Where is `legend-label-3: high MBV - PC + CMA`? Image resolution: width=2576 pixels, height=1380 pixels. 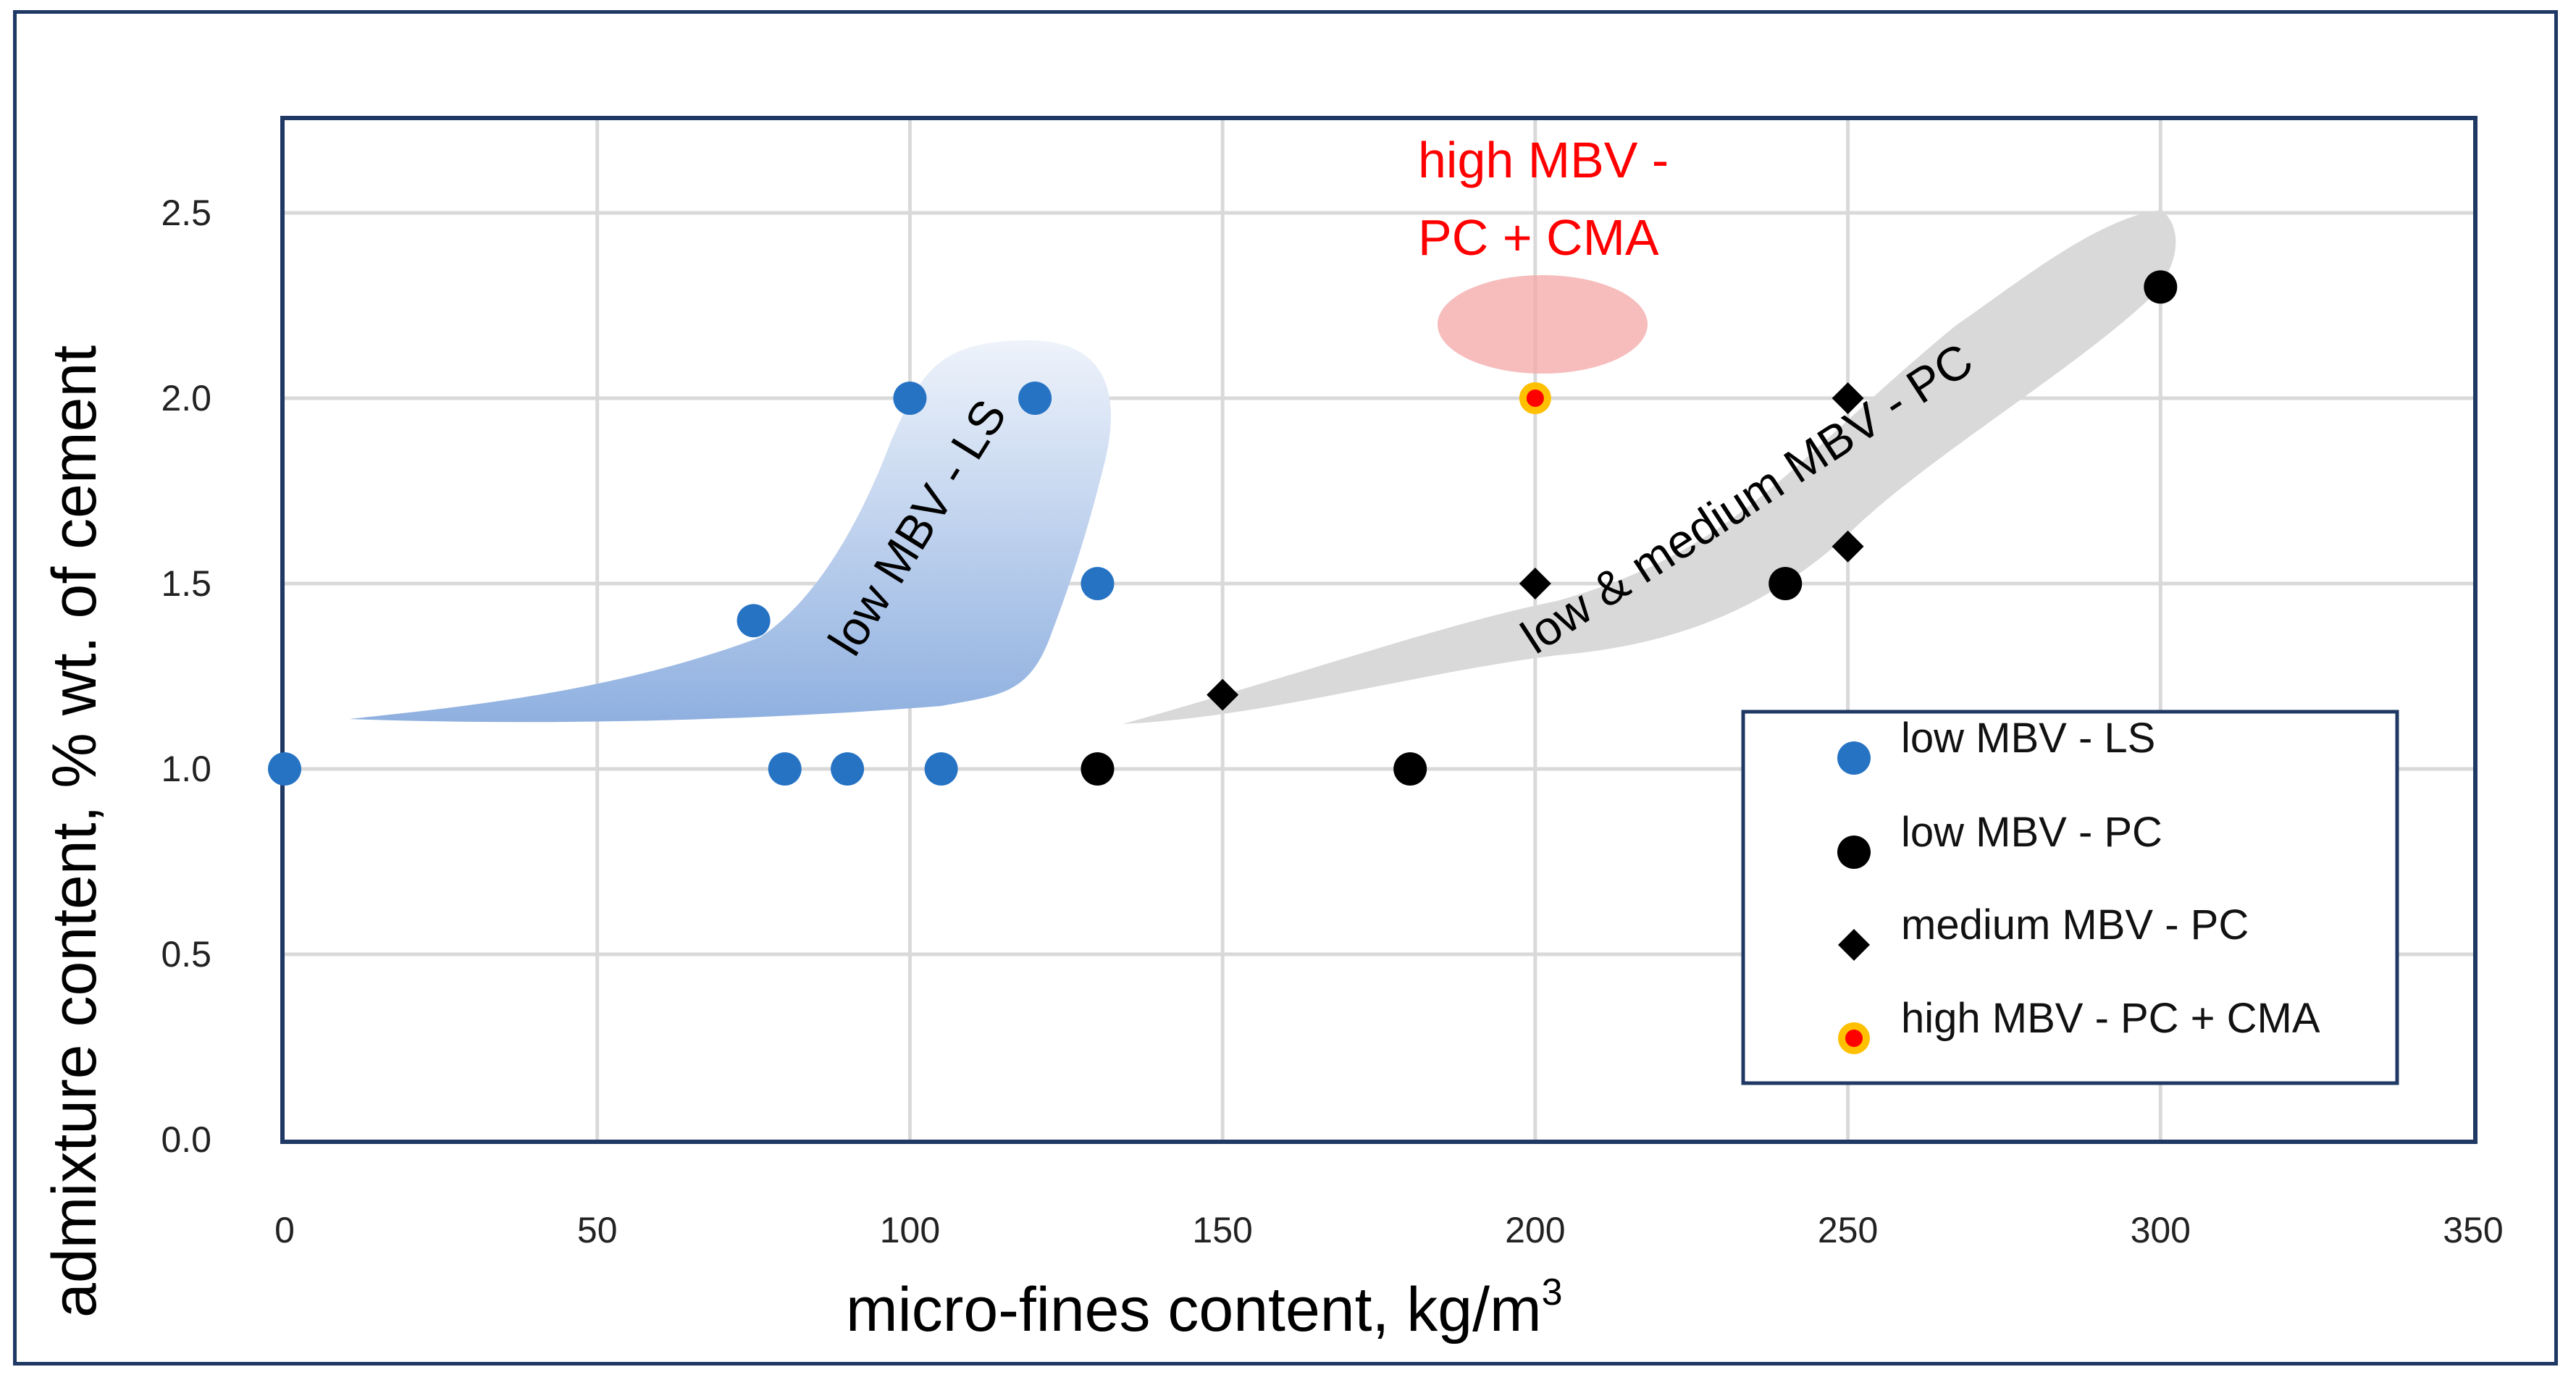 legend-label-3: high MBV - PC + CMA is located at coordinates (2110, 1019).